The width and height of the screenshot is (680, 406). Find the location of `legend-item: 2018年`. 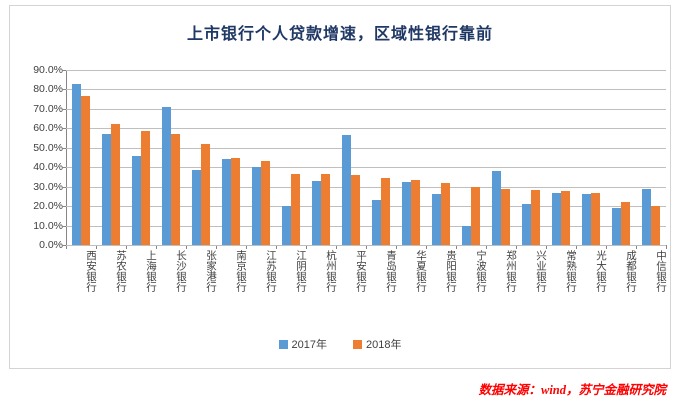

legend-item: 2018年 is located at coordinates (377, 344).